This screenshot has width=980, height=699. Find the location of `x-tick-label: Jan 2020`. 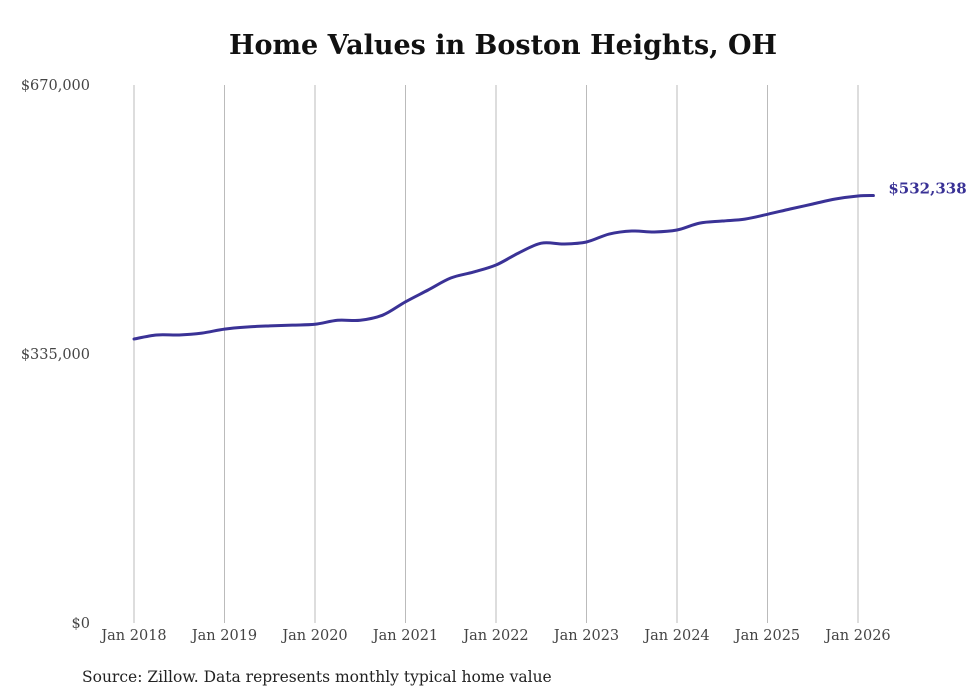

x-tick-label: Jan 2020 is located at coordinates (313, 636).